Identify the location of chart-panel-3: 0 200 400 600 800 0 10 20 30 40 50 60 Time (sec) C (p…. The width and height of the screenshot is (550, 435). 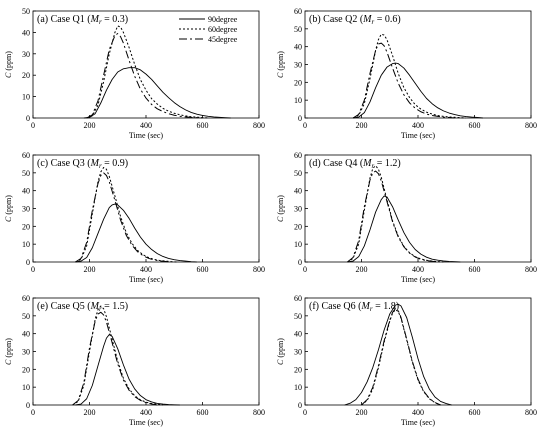
(134, 217).